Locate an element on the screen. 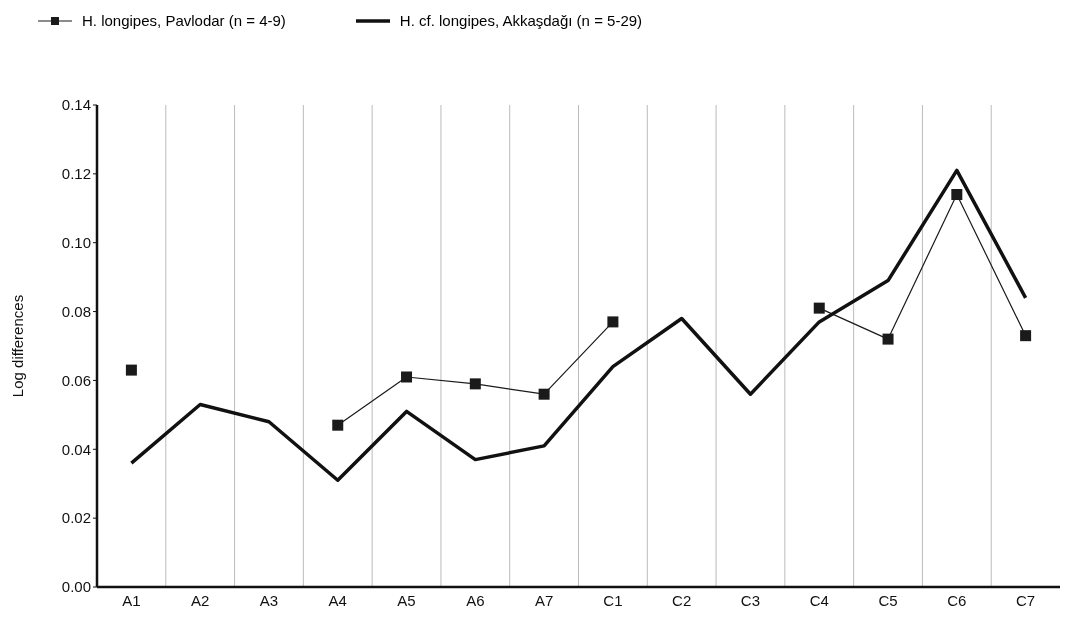 The width and height of the screenshot is (1075, 622). x-tick-label: C3 is located at coordinates (750, 600).